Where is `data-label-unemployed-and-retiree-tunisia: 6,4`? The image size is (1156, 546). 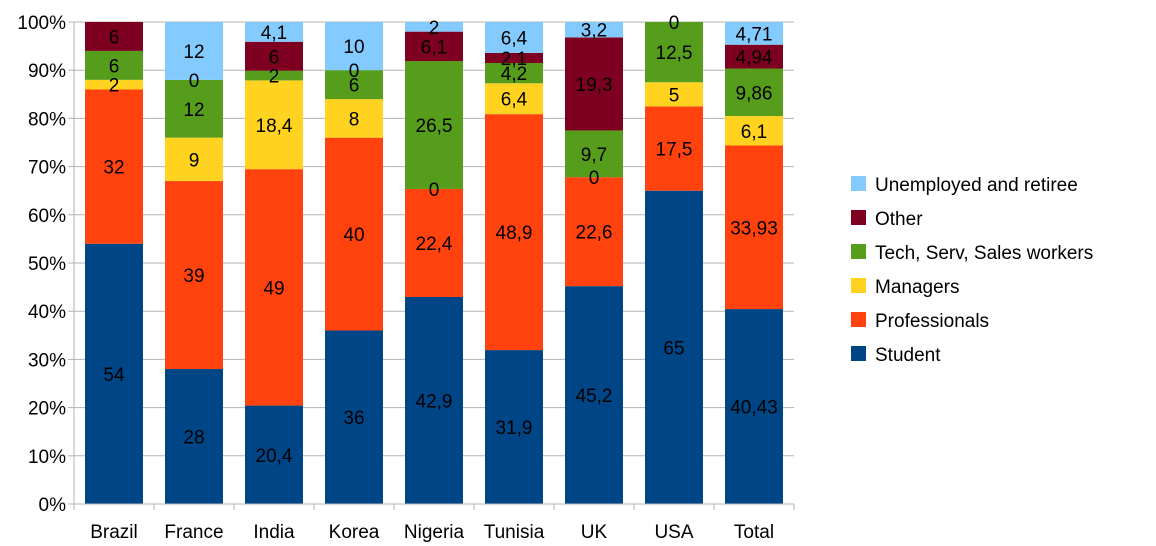 data-label-unemployed-and-retiree-tunisia: 6,4 is located at coordinates (514, 38).